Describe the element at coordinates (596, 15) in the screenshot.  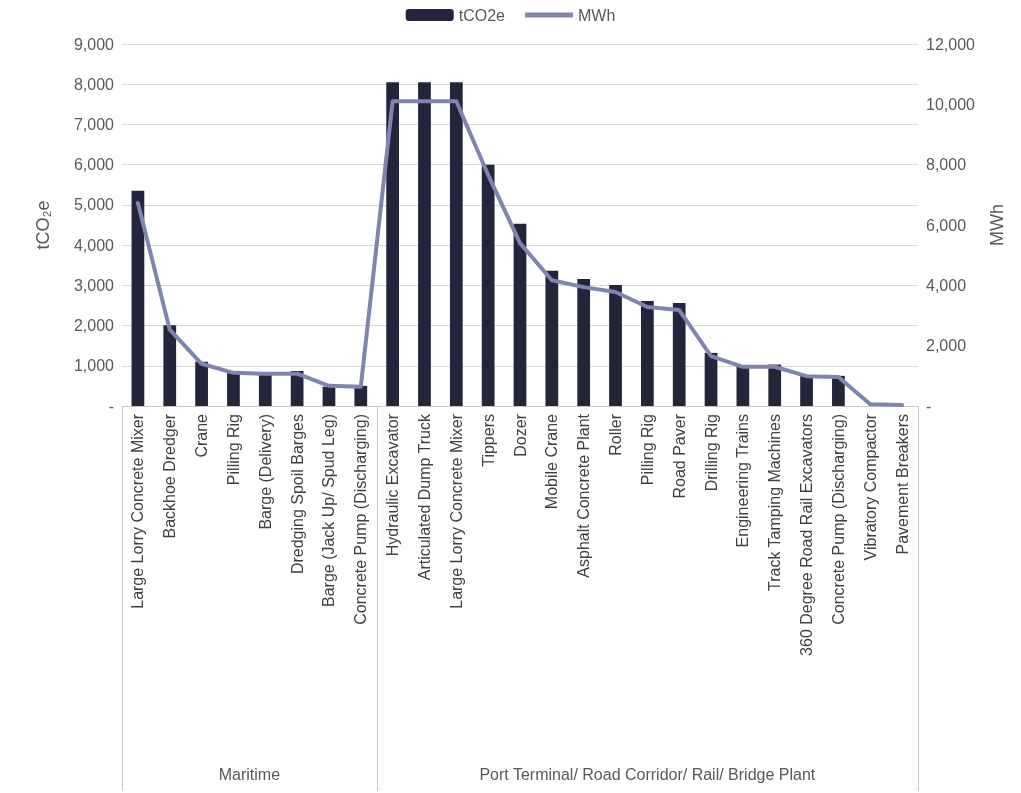
I see `legend-label: MWh` at that location.